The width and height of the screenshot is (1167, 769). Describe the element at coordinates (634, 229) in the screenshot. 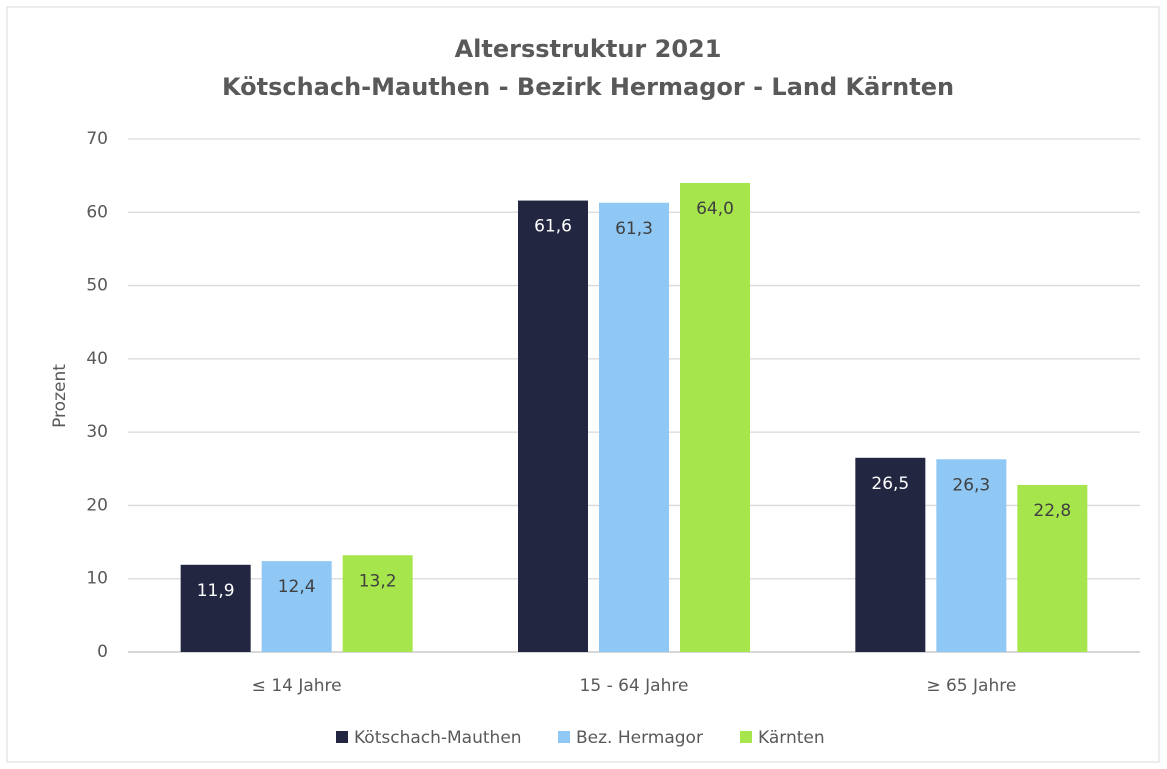

I see `data-label: 61,3` at that location.